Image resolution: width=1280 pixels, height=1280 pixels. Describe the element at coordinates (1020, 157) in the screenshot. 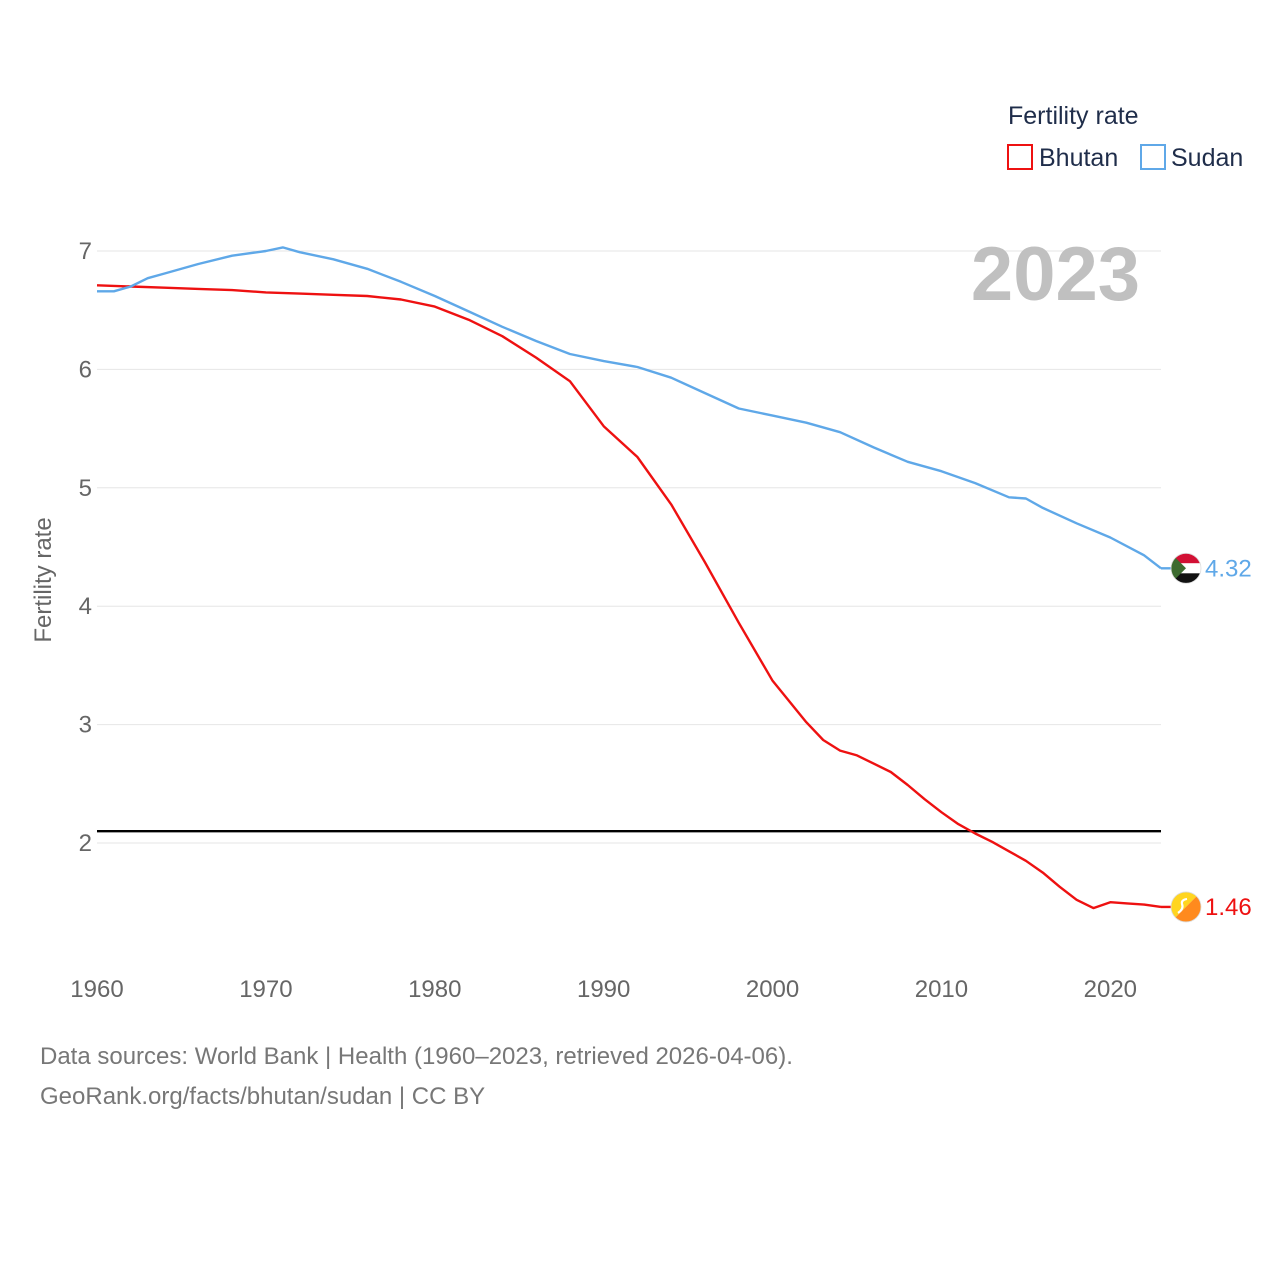

I see `legend-swatch-bhutan` at that location.